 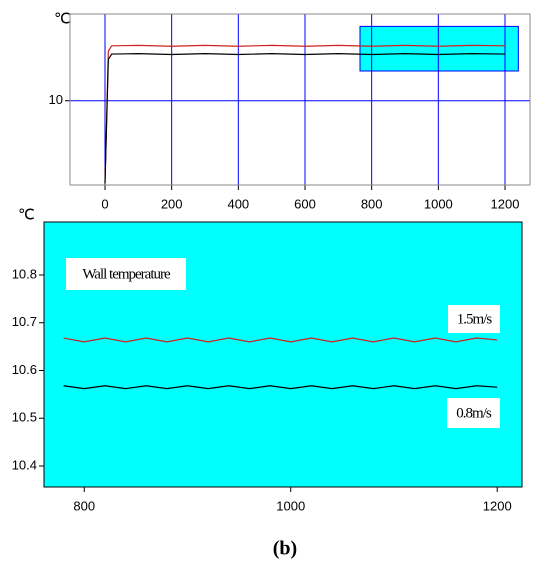 I want to click on x-tick-label: 600, so click(x=305, y=203).